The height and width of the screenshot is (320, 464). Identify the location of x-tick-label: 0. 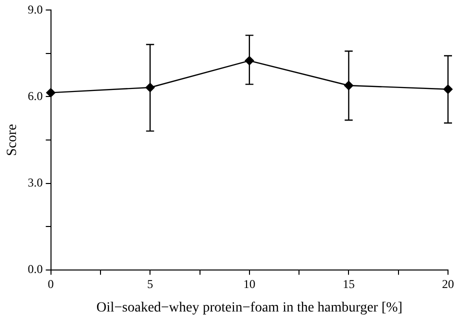
(51, 284).